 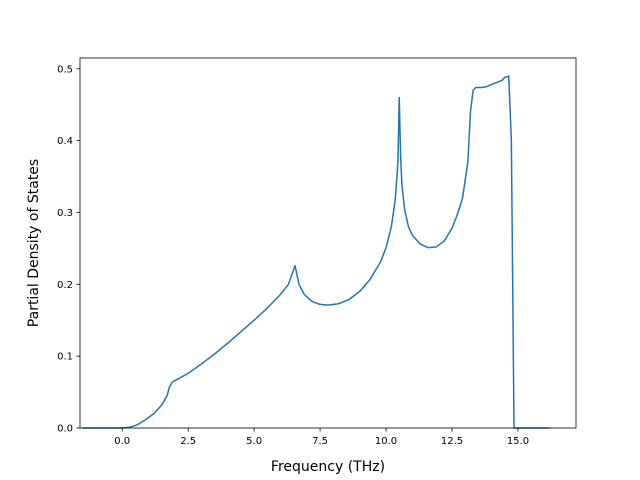 I want to click on y-tick-label: 0.0, so click(x=65, y=429).